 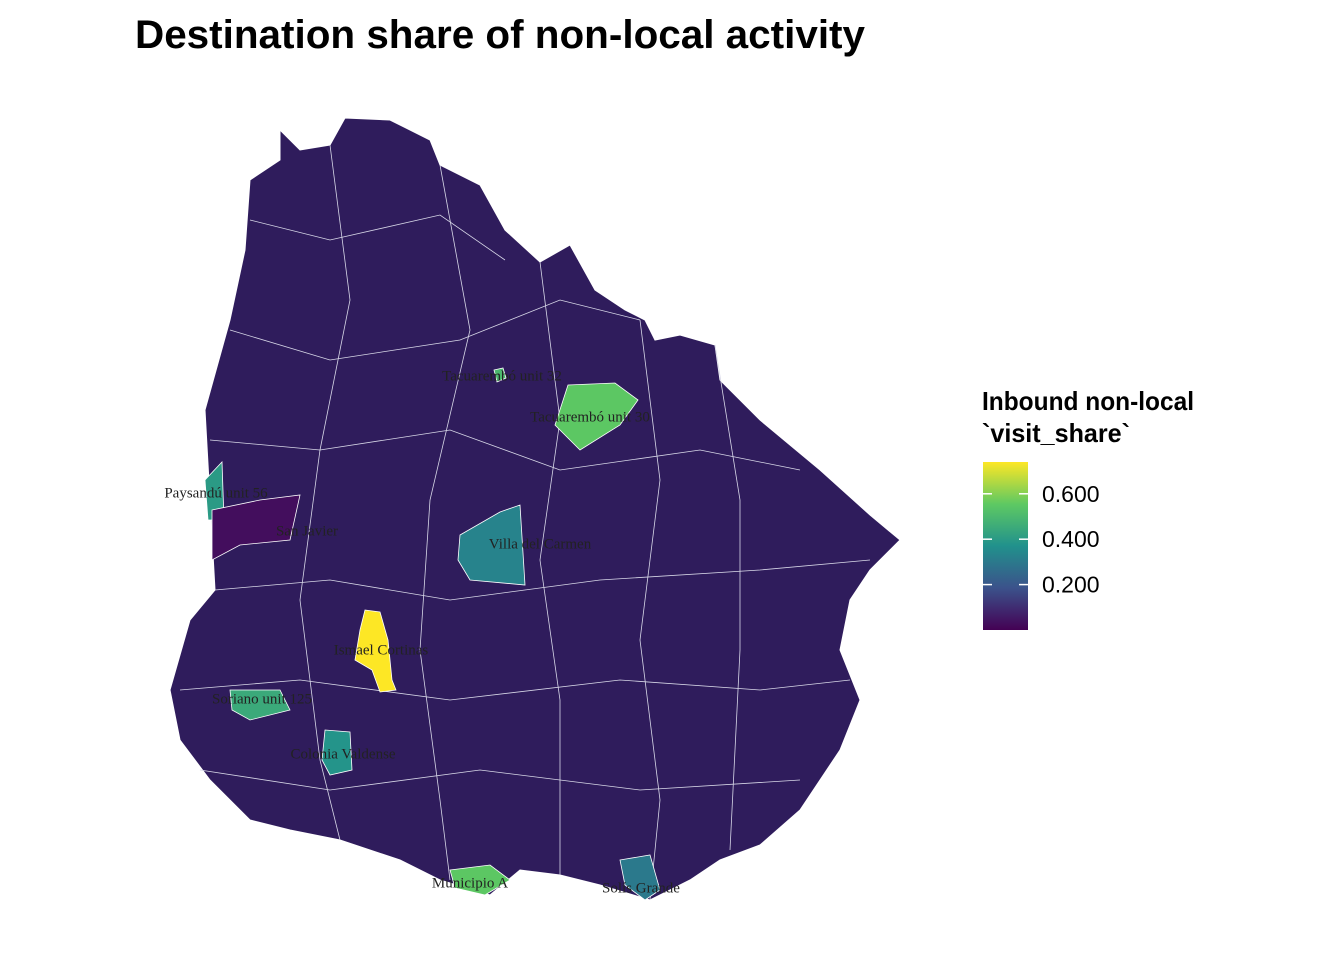 I want to click on colorbar, so click(x=1005, y=546).